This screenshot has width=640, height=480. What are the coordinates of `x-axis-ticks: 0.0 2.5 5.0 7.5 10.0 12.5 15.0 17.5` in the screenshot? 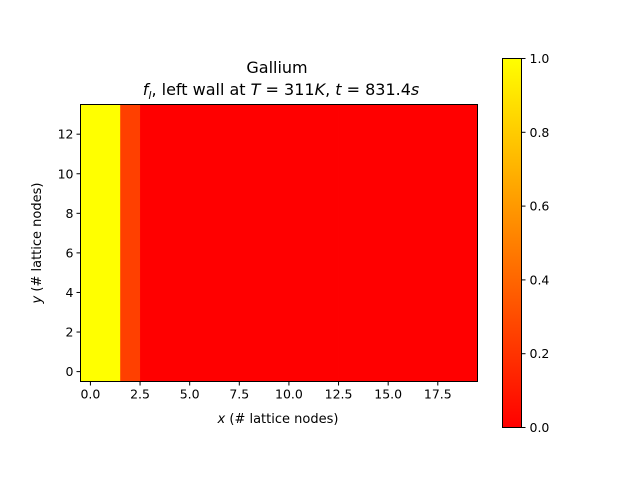 It's located at (266, 391).